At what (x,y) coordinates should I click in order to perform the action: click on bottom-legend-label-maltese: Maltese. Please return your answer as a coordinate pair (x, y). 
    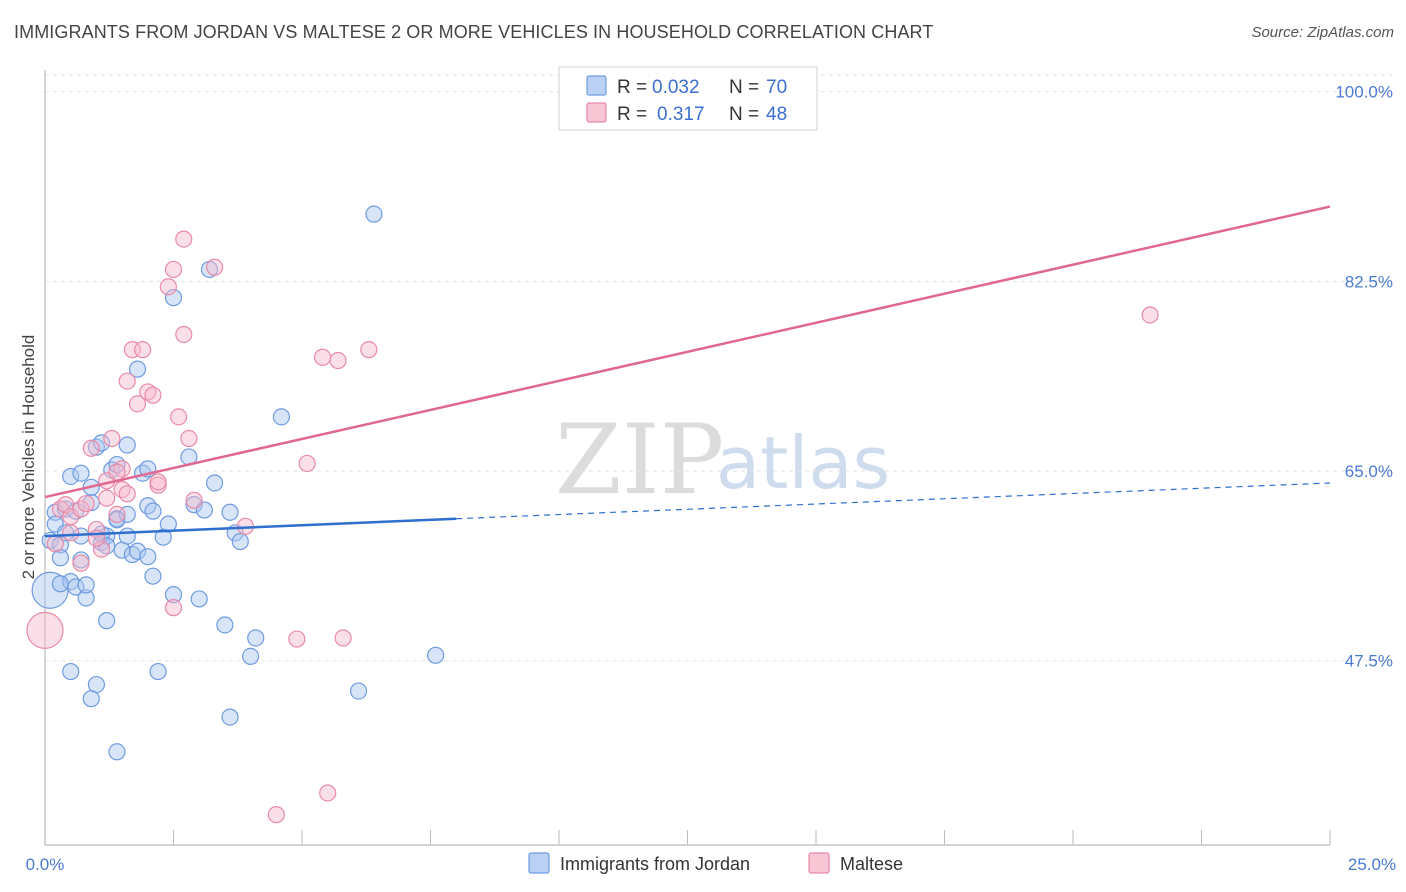
    Looking at the image, I should click on (871, 864).